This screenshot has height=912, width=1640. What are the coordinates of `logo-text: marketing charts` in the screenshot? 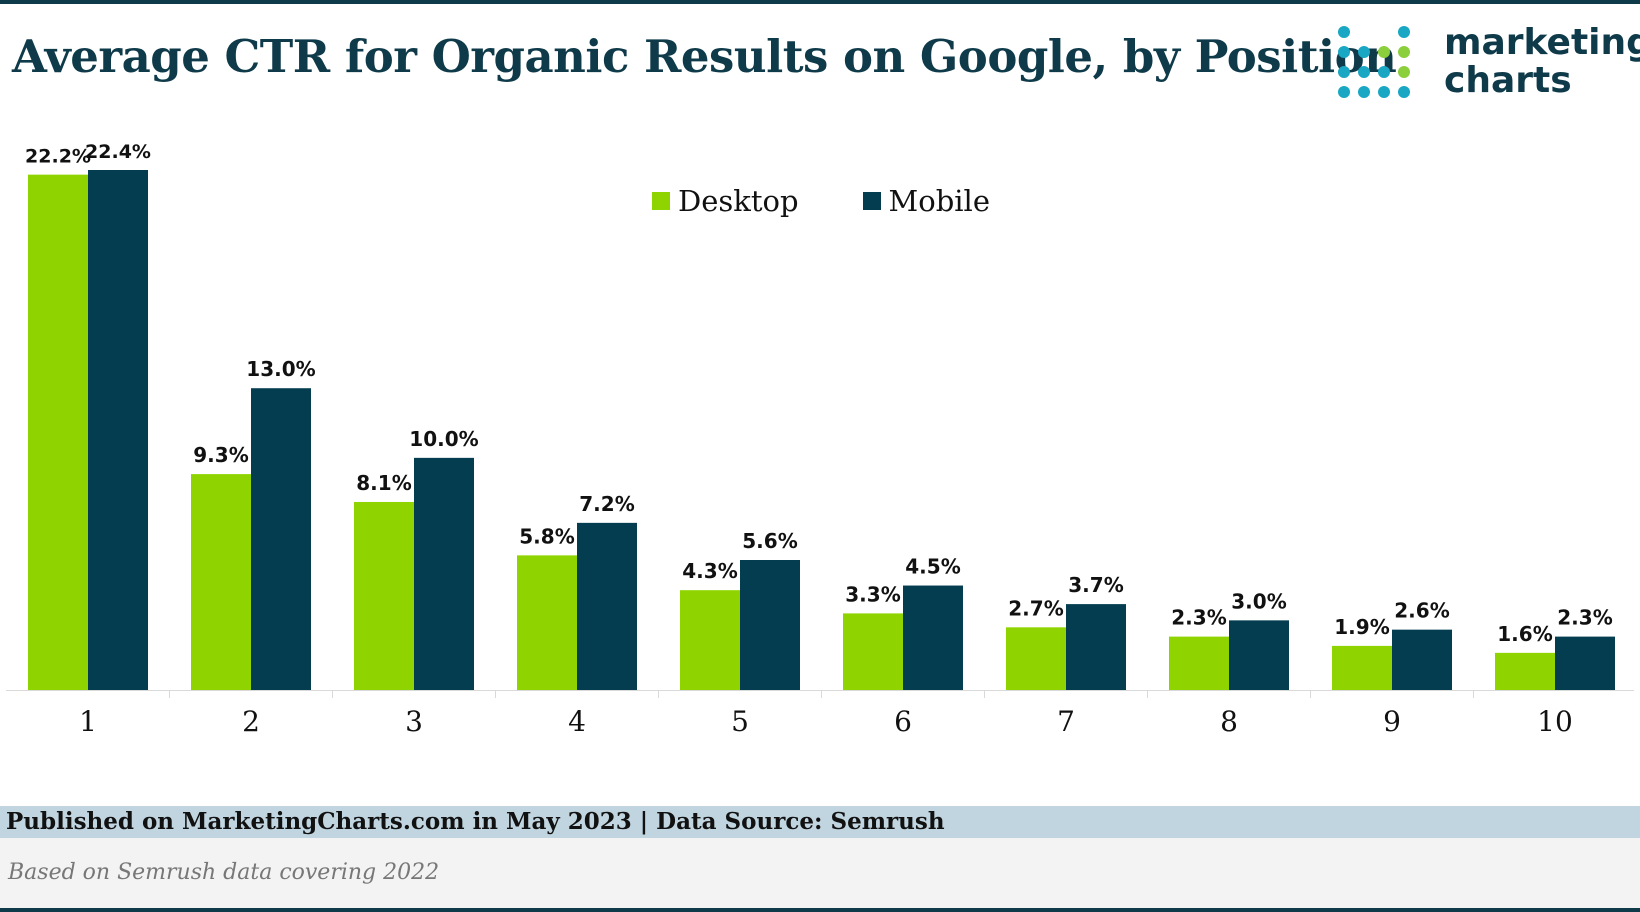 It's located at (1542, 62).